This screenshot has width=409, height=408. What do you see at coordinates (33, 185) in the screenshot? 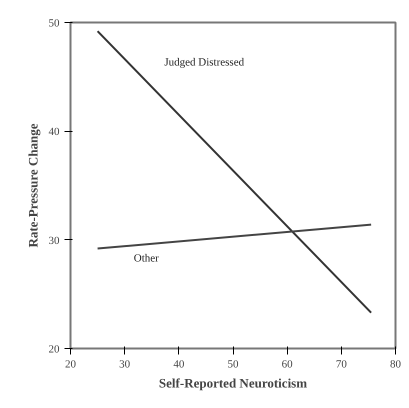
I see `y-axis-title: Rate-Pressure Change` at bounding box center [33, 185].